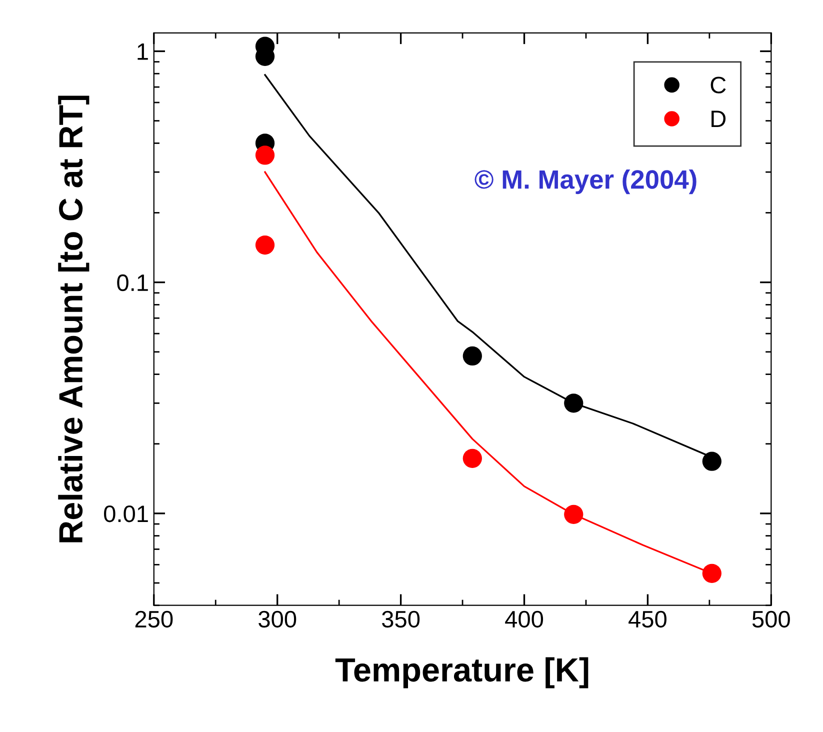 The image size is (823, 732). I want to click on x-axis-title: Temperature [K], so click(461, 672).